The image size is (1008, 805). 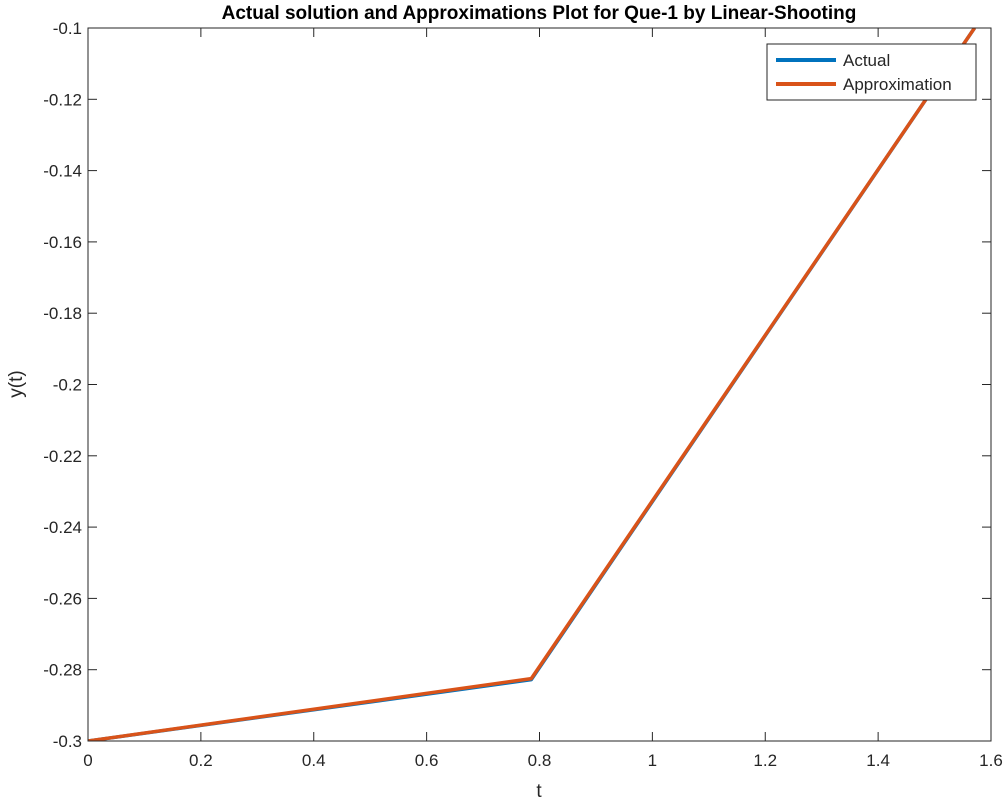 I want to click on x-tick-label: 0.8, so click(x=540, y=760).